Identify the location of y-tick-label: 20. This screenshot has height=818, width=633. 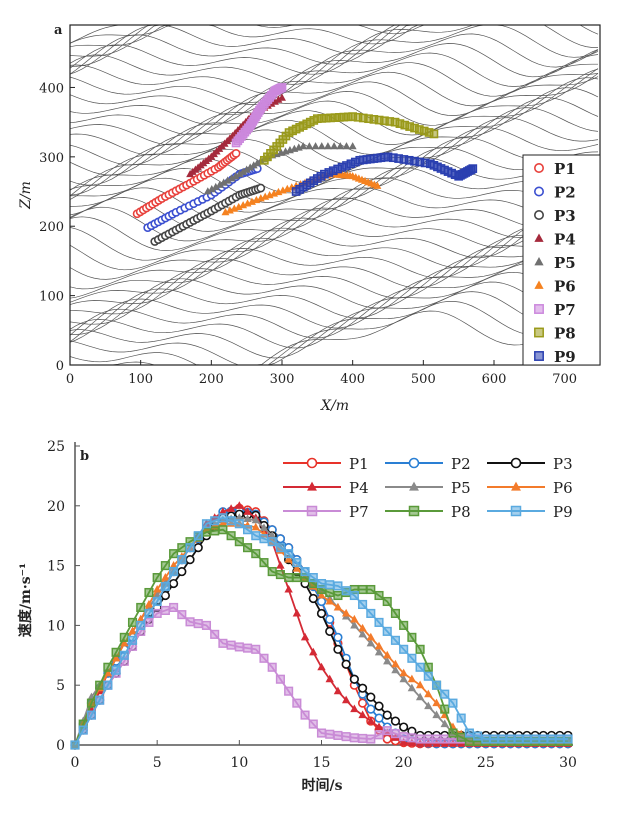
(56, 507).